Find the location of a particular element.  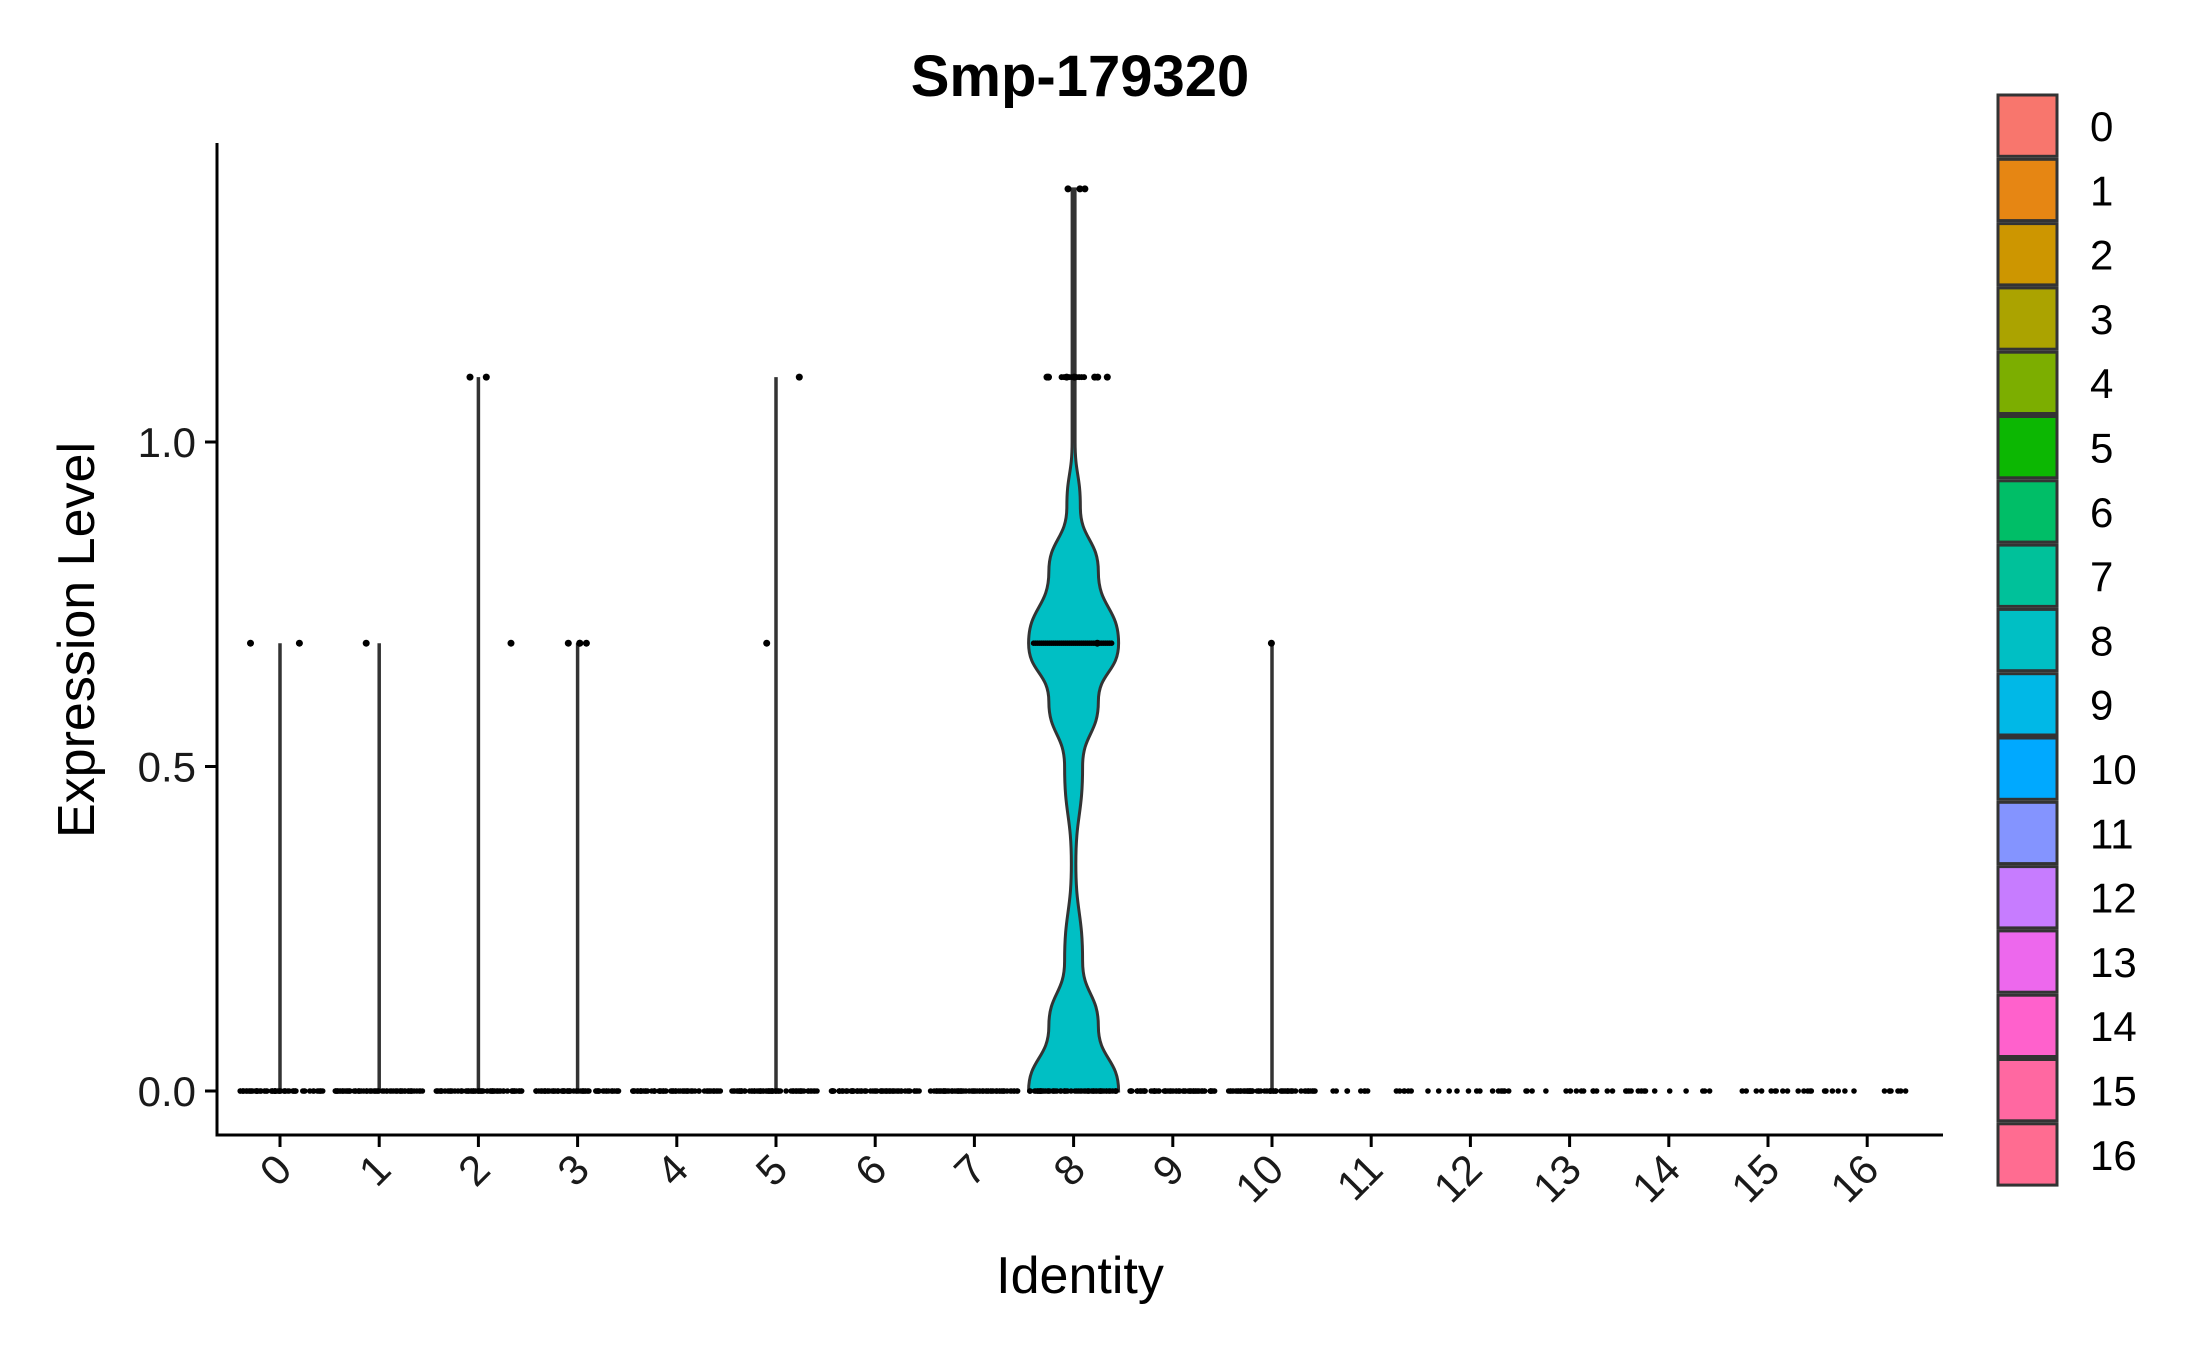

legend-label-12: 12 is located at coordinates (2113, 898).